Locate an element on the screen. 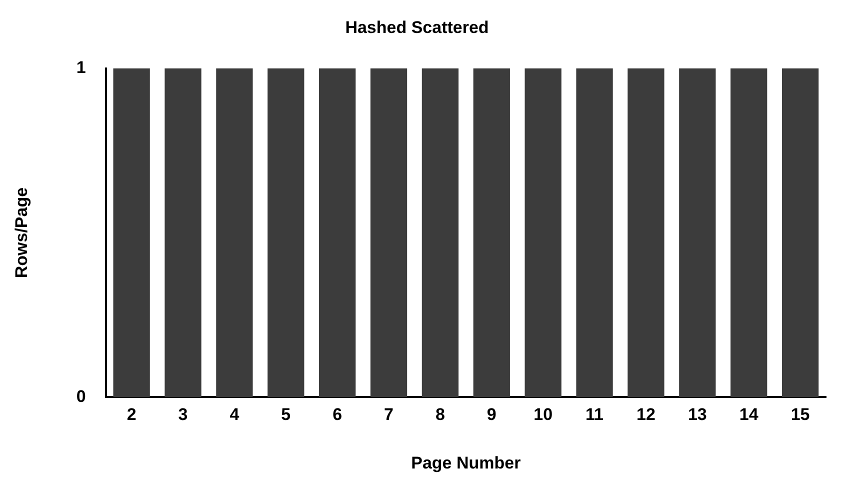 The height and width of the screenshot is (486, 844). x-tick-label: 13 is located at coordinates (697, 414).